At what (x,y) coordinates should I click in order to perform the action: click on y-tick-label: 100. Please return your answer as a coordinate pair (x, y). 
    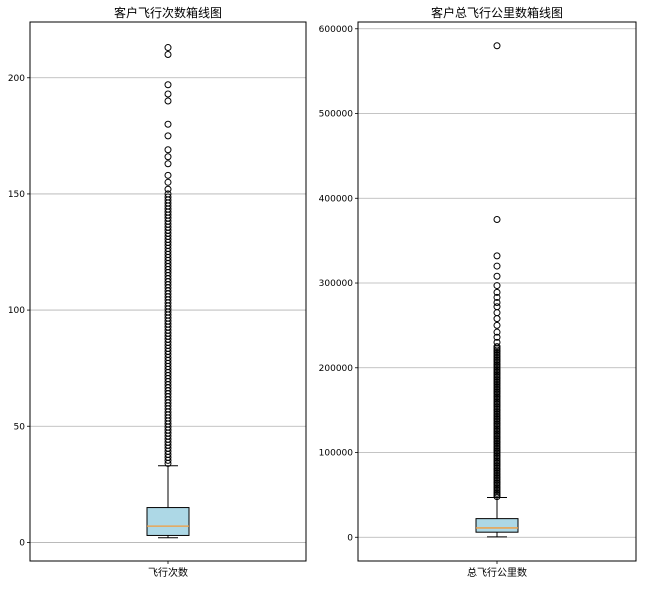
    Looking at the image, I should click on (16, 311).